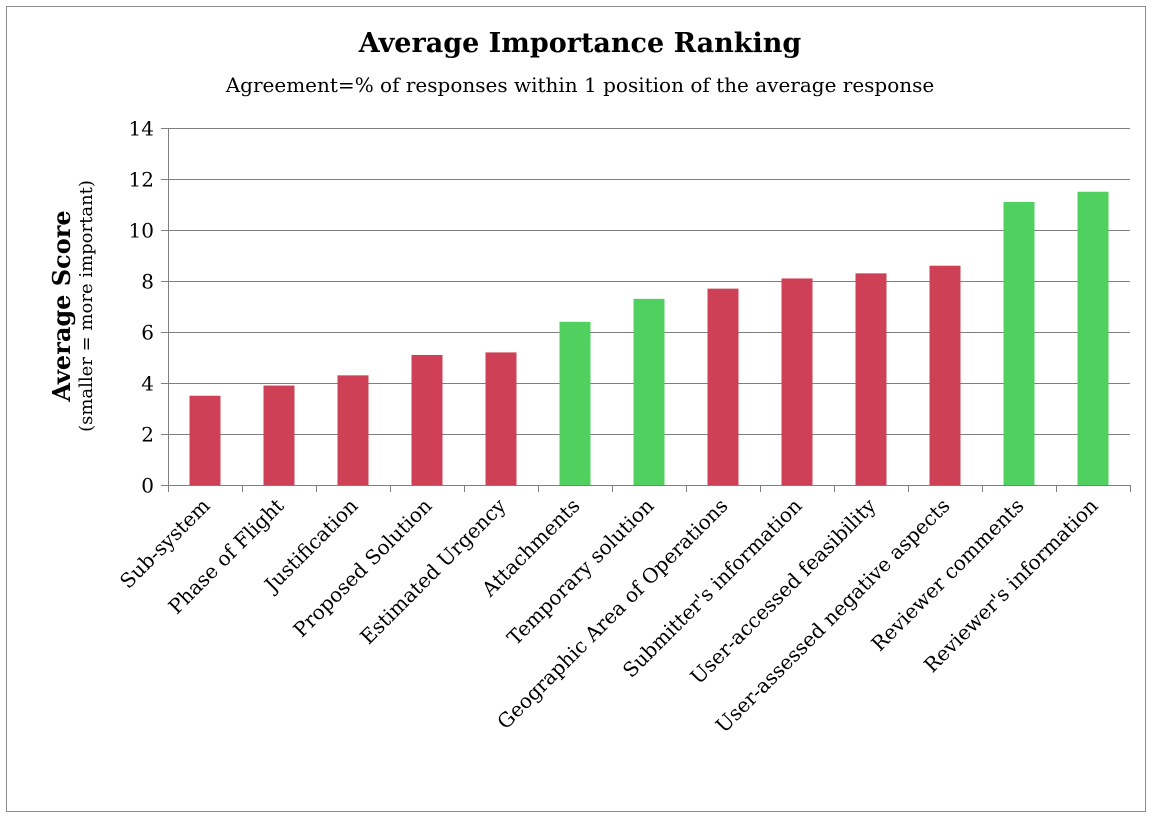 Image resolution: width=1153 pixels, height=818 pixels. I want to click on y-tick-label: 10, so click(141, 231).